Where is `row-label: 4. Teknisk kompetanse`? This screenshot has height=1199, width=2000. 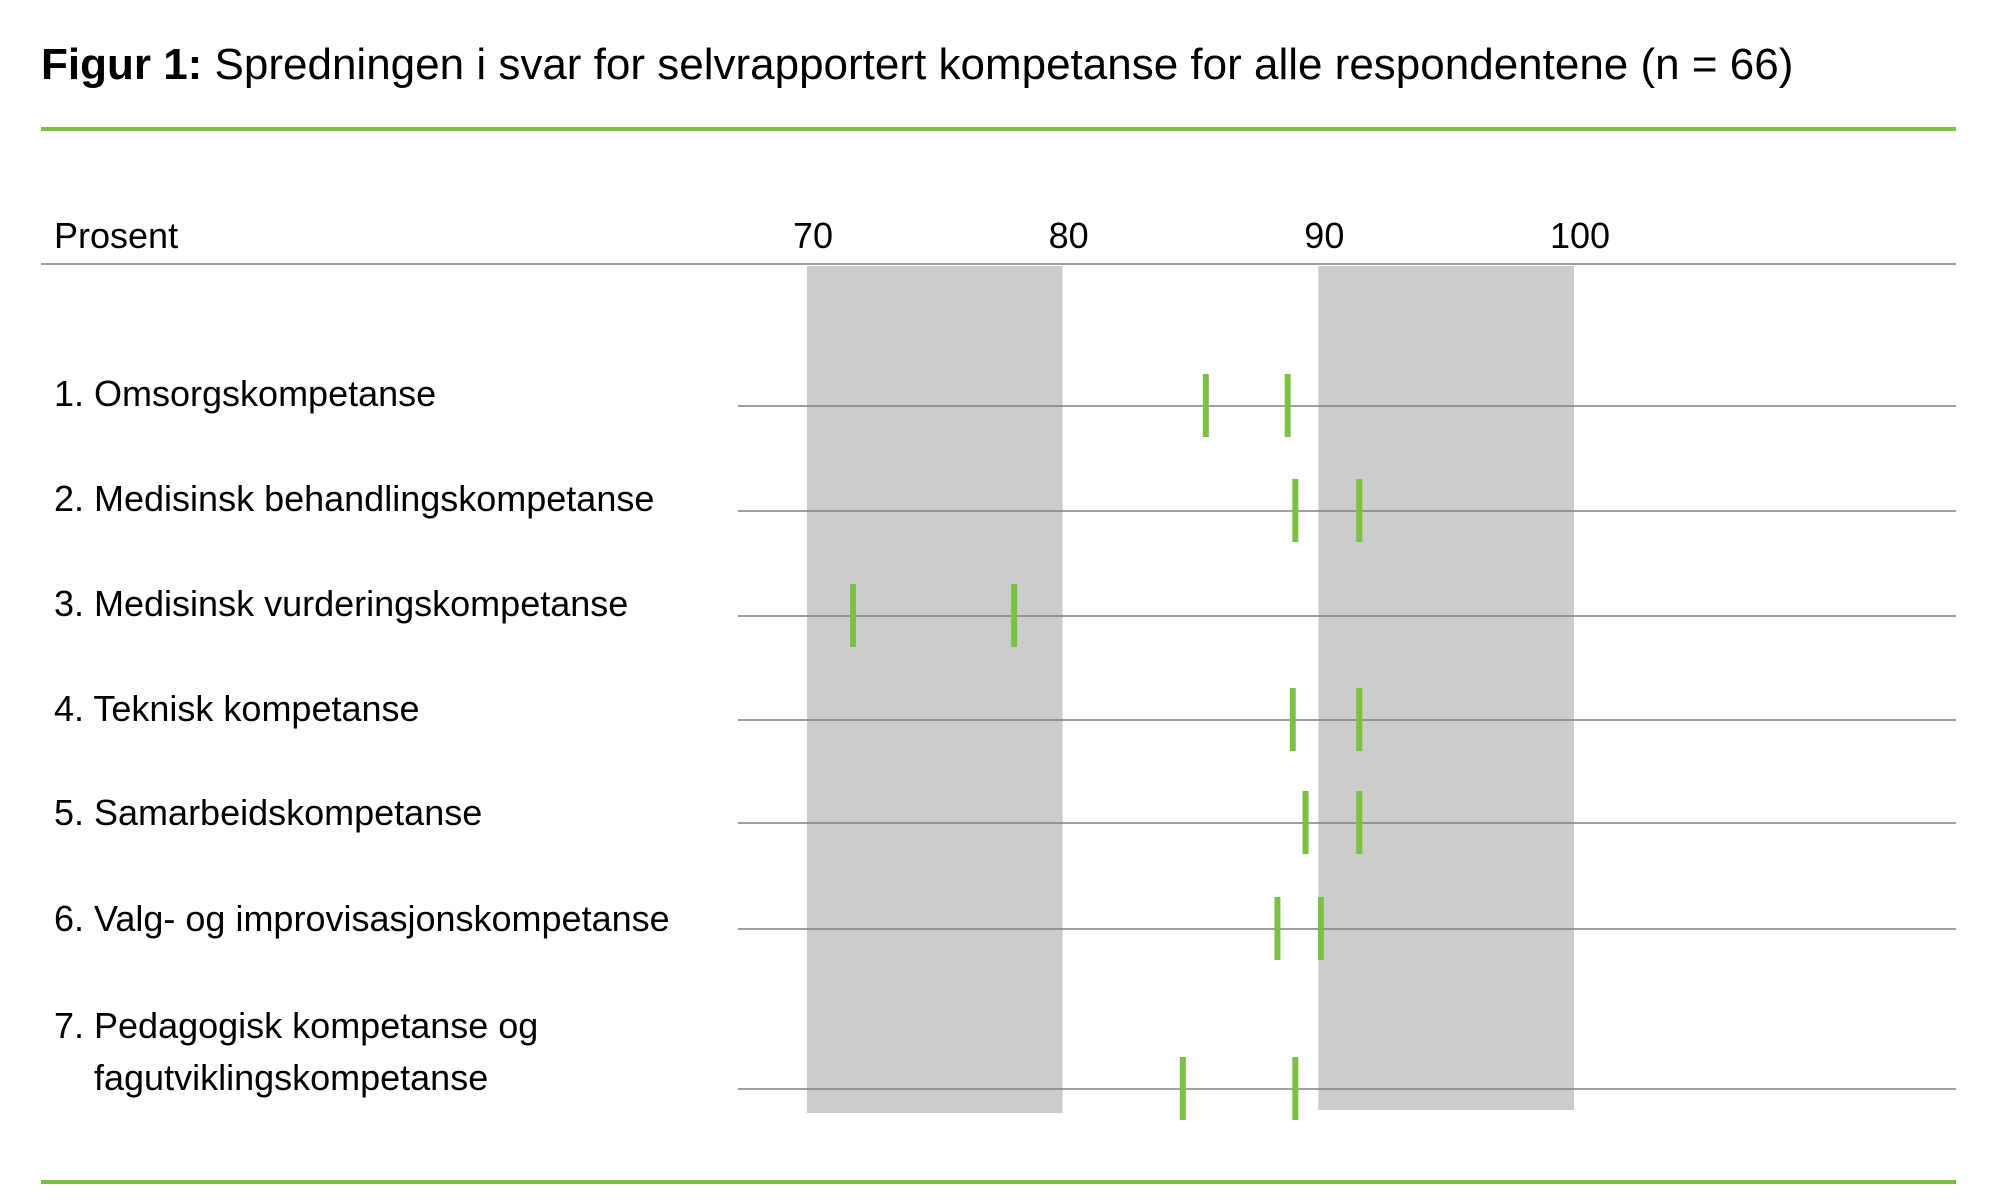 row-label: 4. Teknisk kompetanse is located at coordinates (237, 709).